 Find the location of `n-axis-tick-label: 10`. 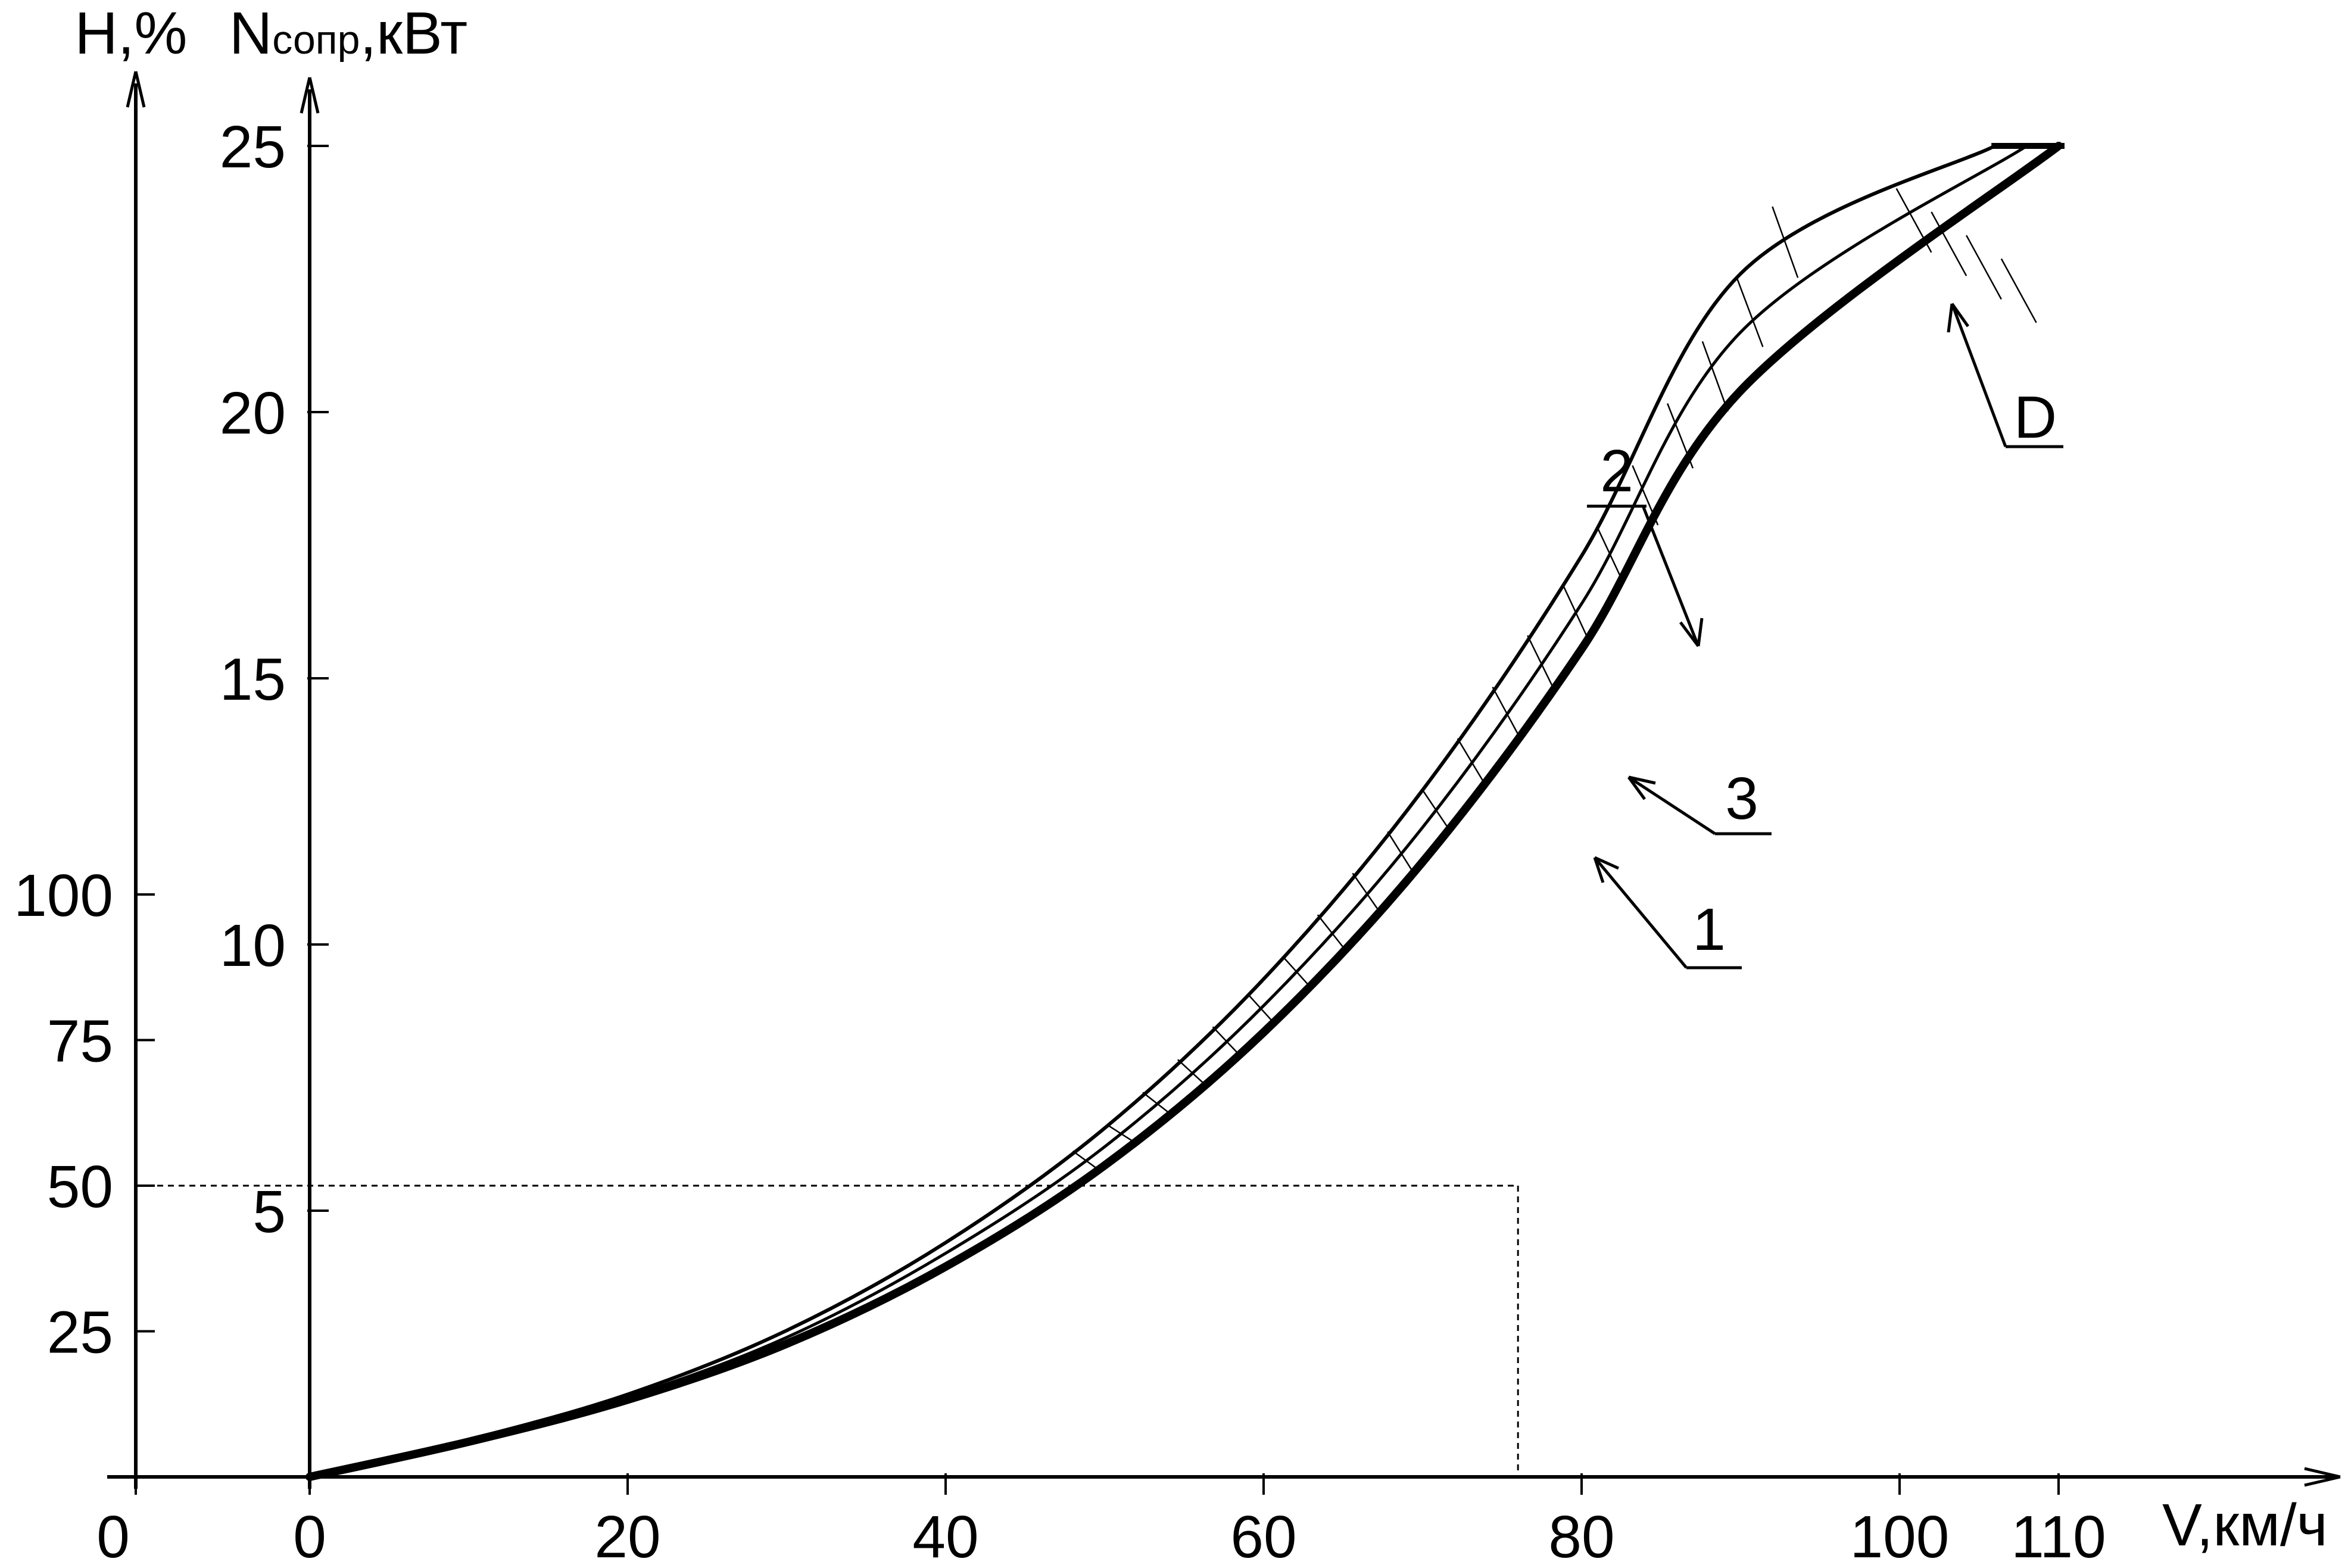

n-axis-tick-label: 10 is located at coordinates (253, 945).